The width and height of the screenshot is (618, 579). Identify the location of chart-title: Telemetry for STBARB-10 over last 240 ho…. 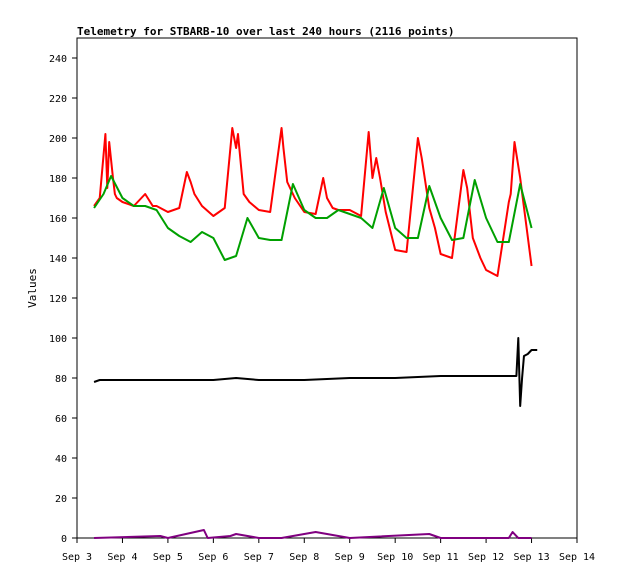
(266, 31).